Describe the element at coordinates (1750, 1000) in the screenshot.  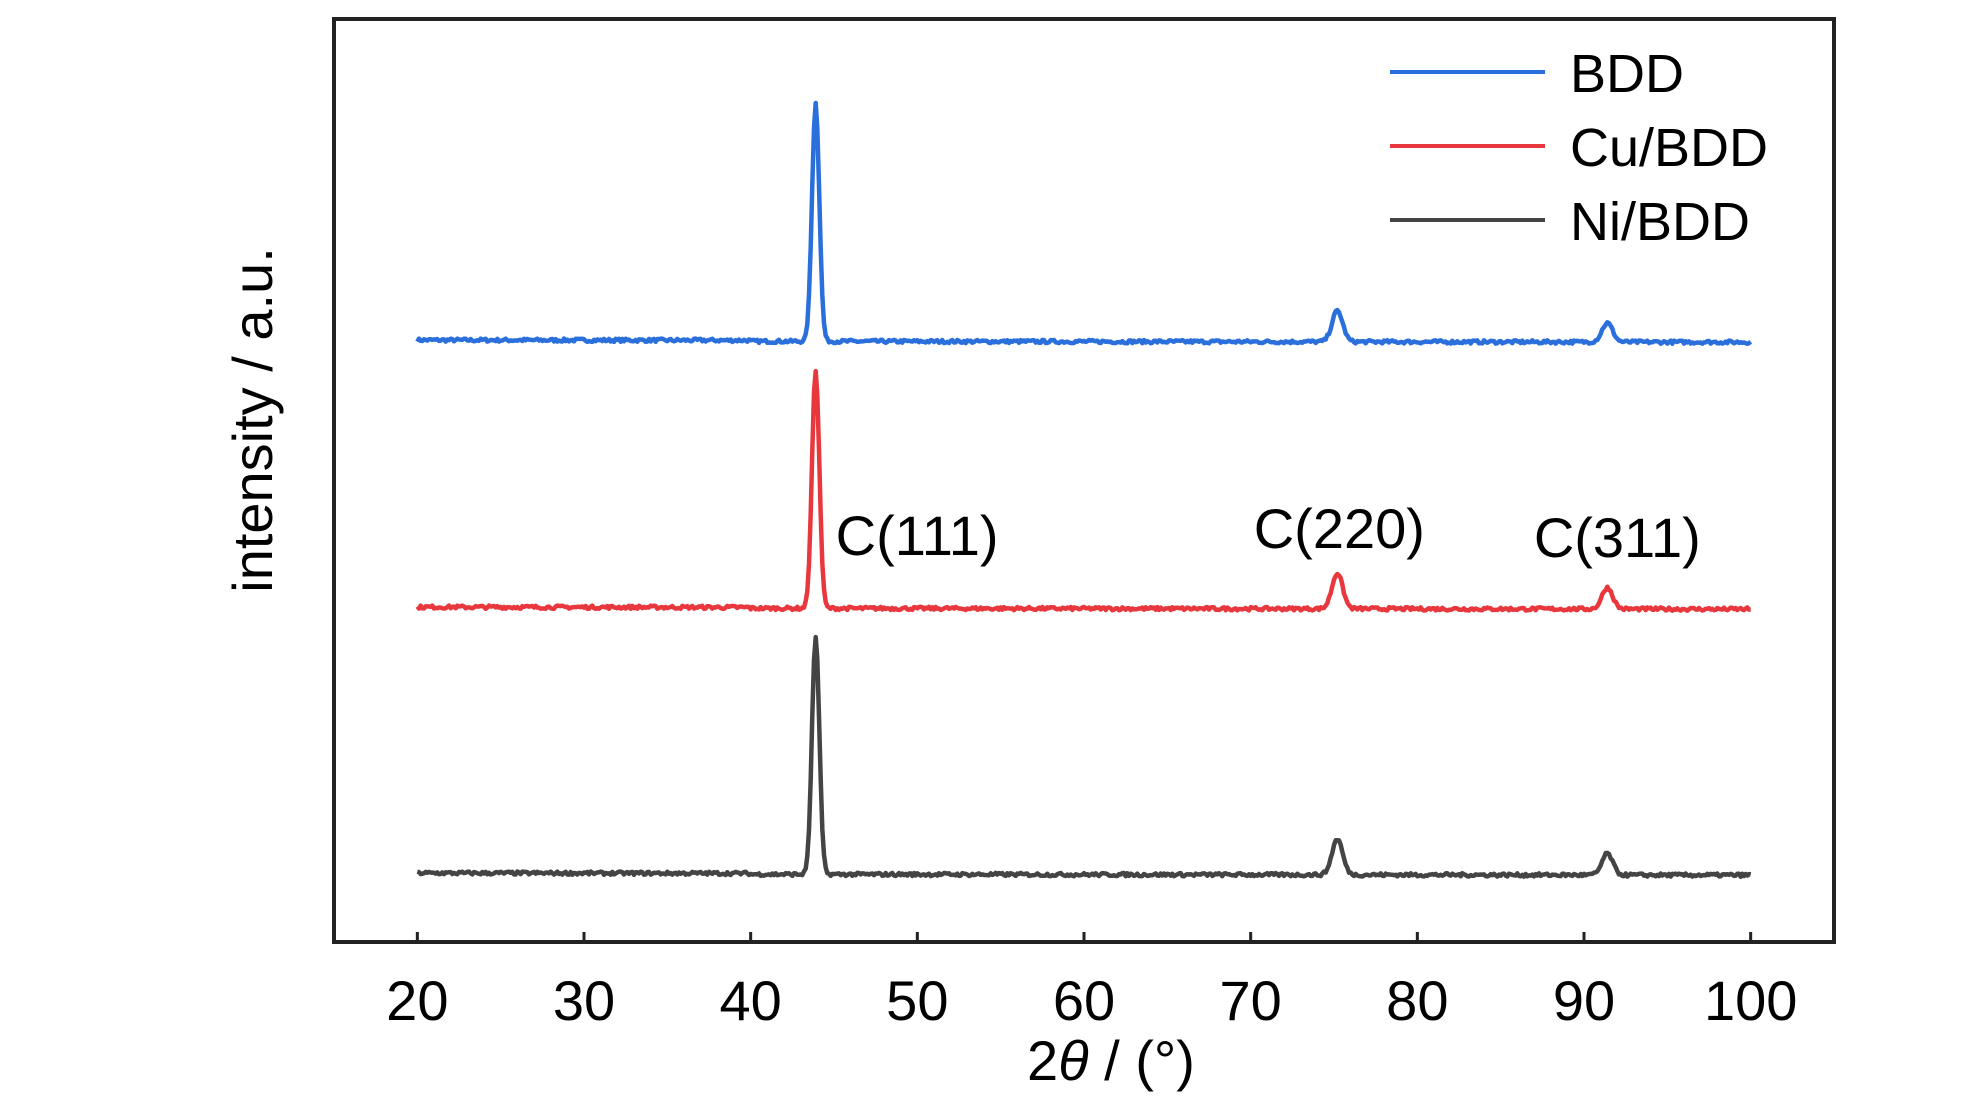
I see `x-tick-label: 100` at that location.